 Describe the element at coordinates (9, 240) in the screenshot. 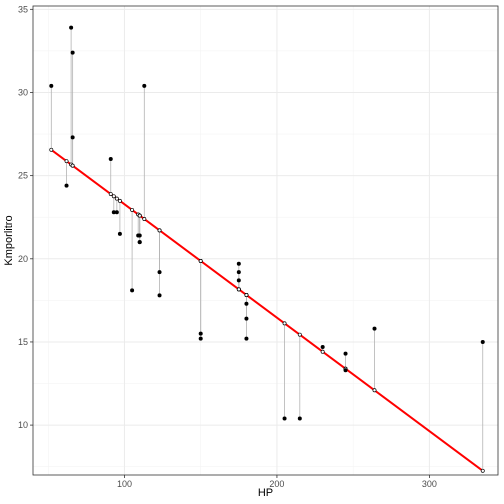

I see `y-axis-title: Kmporlitro` at that location.